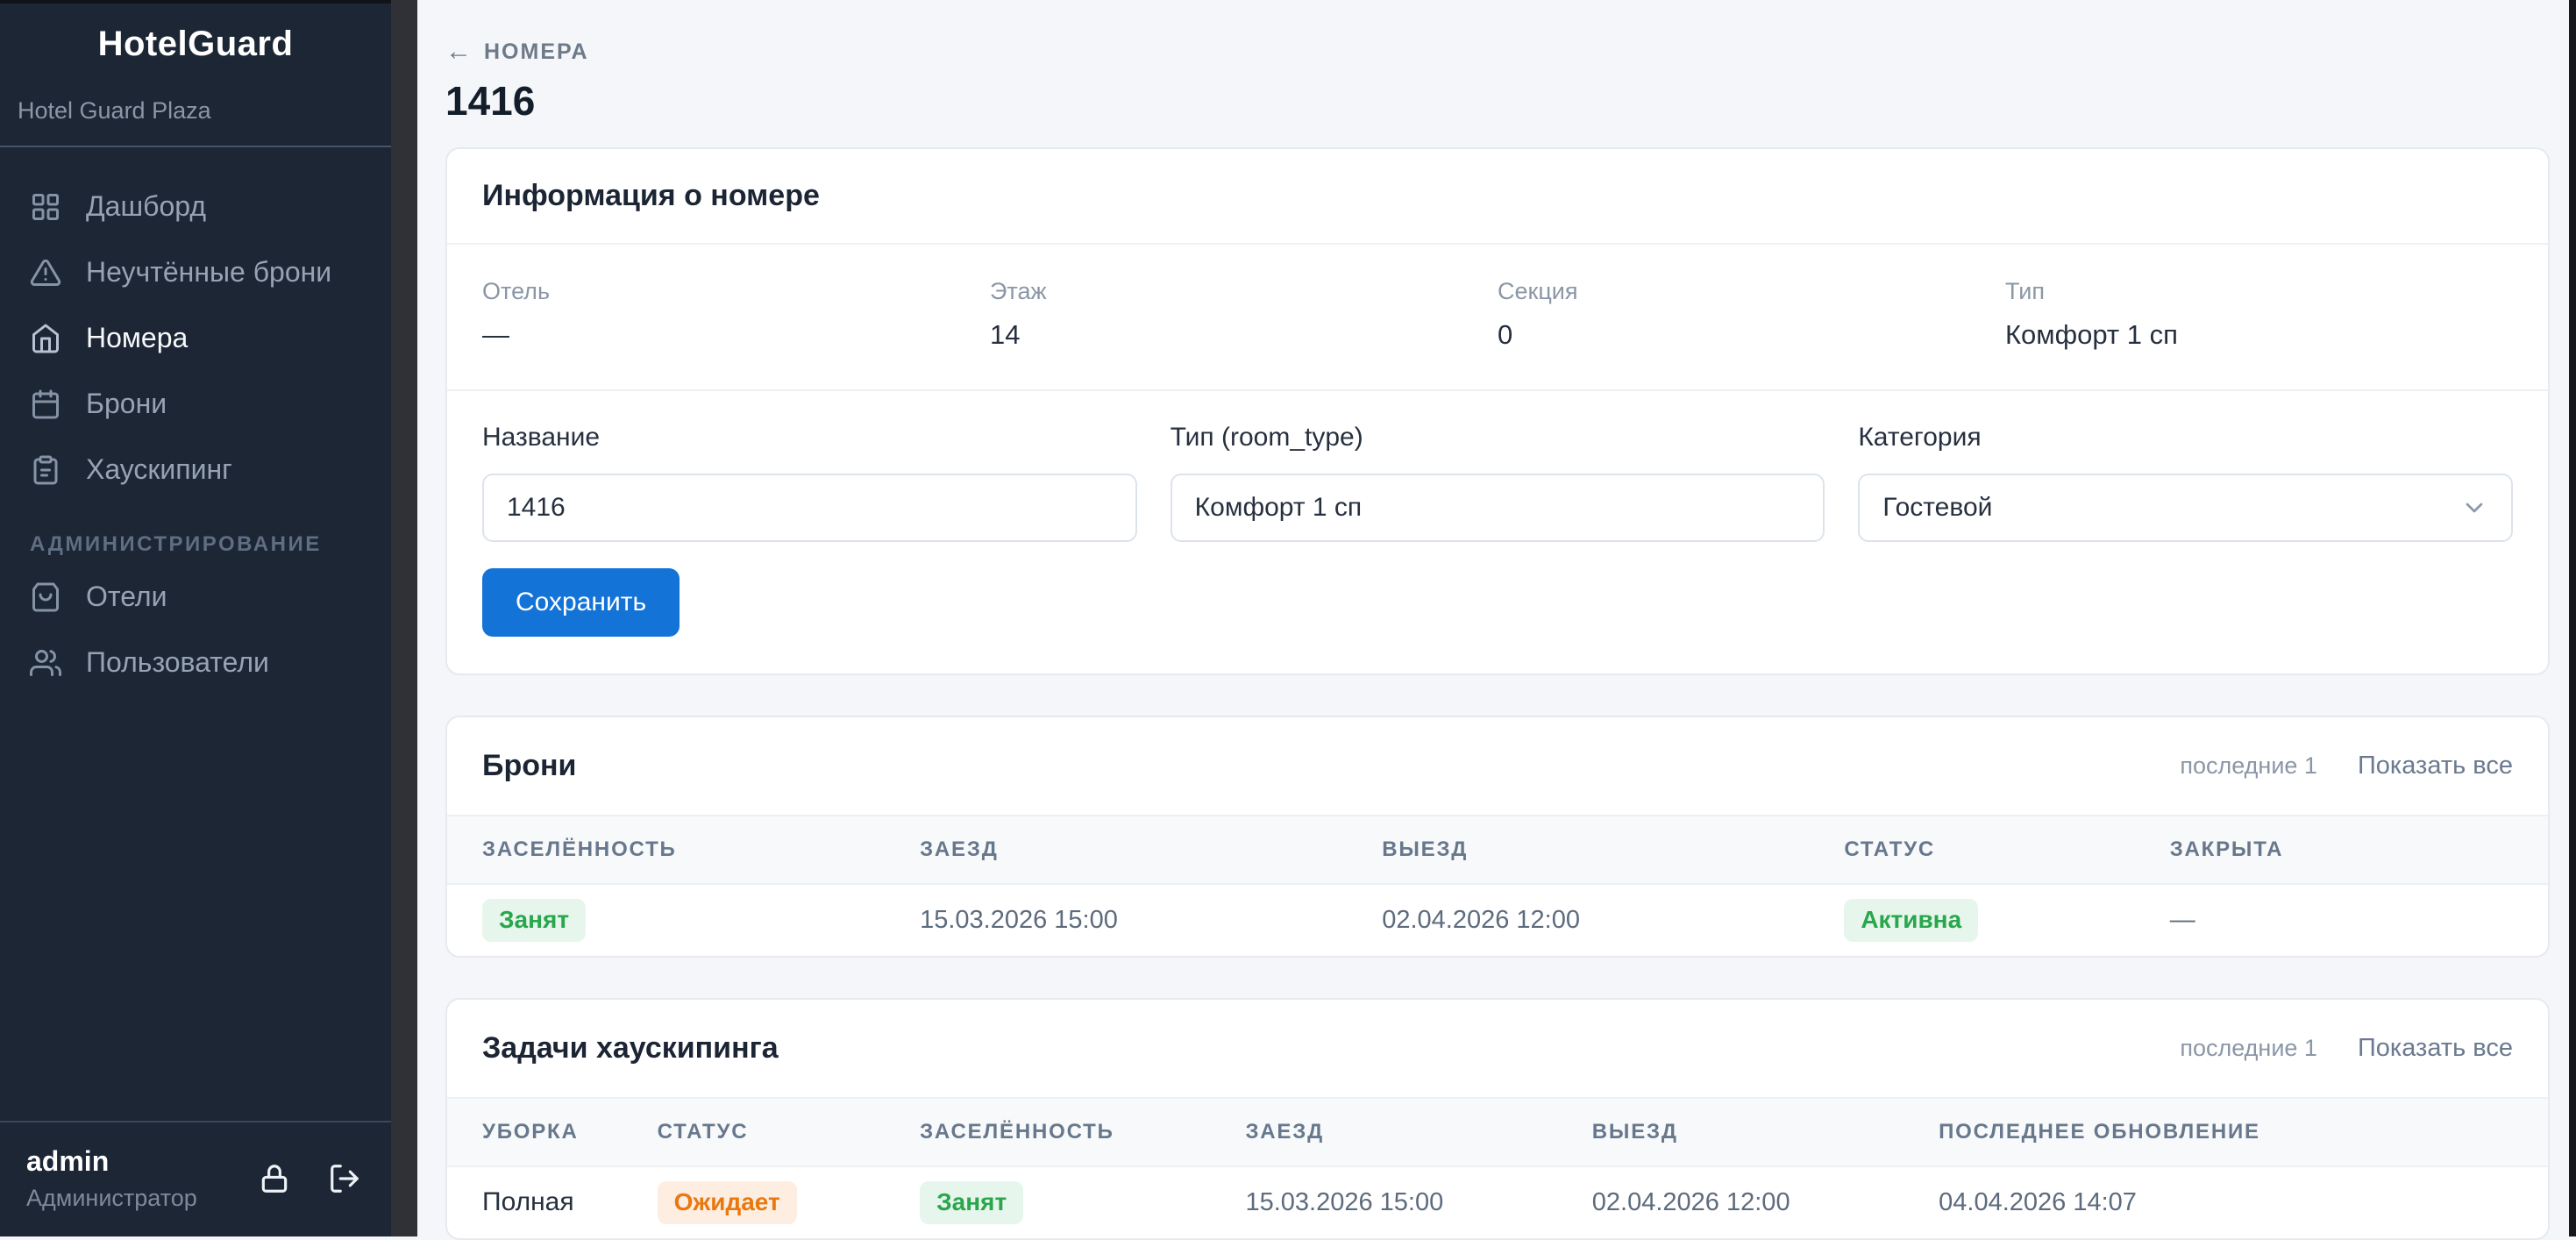  I want to click on stat-value: Комфорт 1 сп, so click(2091, 334).